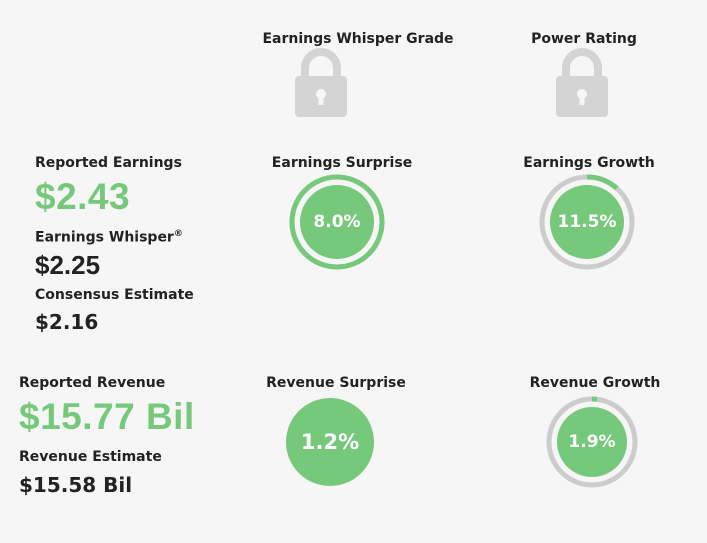  What do you see at coordinates (358, 39) in the screenshot?
I see `earnings-whisper-grade-header: Earnings Whisper Grade` at bounding box center [358, 39].